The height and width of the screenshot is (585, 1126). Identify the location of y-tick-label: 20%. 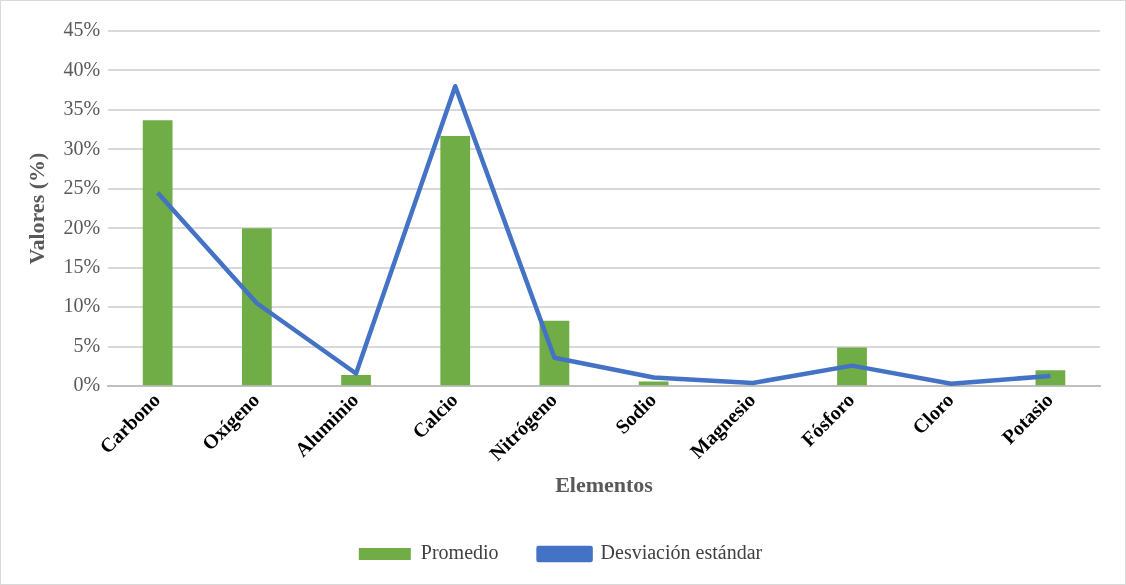
(82, 226).